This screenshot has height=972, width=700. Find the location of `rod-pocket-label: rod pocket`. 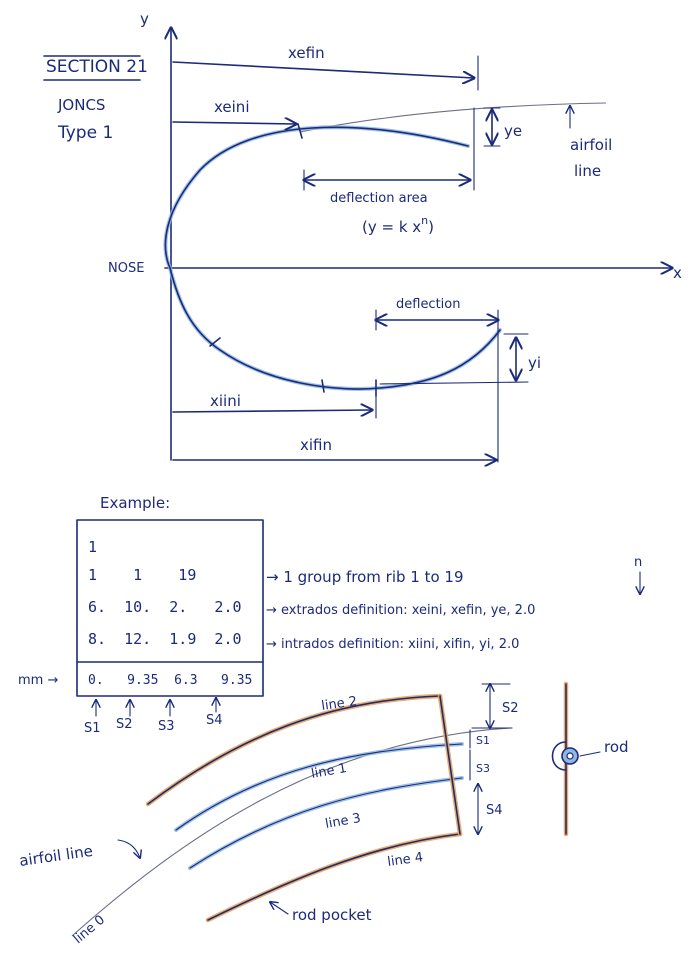

rod-pocket-label: rod pocket is located at coordinates (332, 915).